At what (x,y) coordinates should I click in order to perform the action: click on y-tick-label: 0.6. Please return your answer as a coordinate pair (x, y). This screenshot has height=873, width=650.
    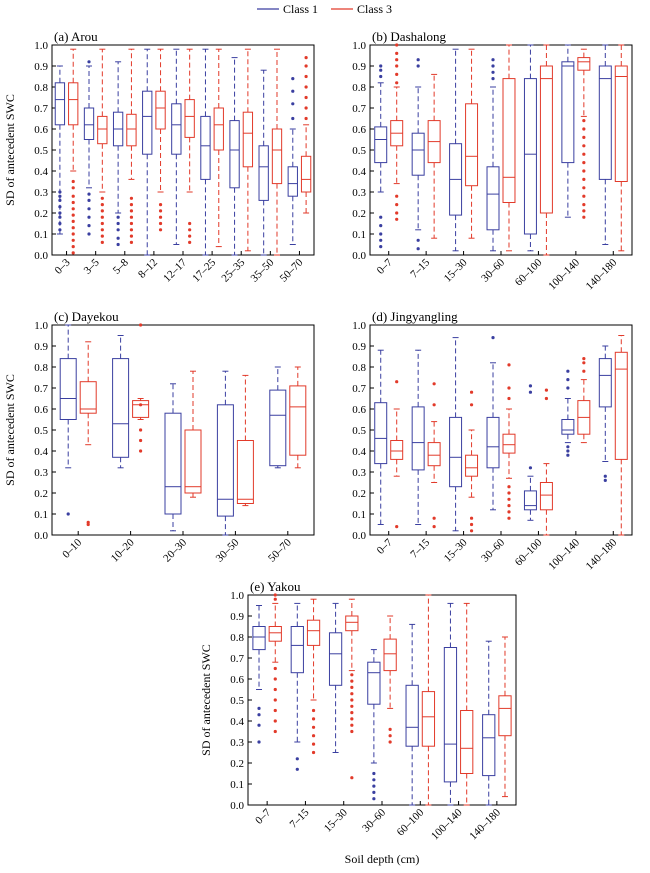
    Looking at the image, I should click on (237, 680).